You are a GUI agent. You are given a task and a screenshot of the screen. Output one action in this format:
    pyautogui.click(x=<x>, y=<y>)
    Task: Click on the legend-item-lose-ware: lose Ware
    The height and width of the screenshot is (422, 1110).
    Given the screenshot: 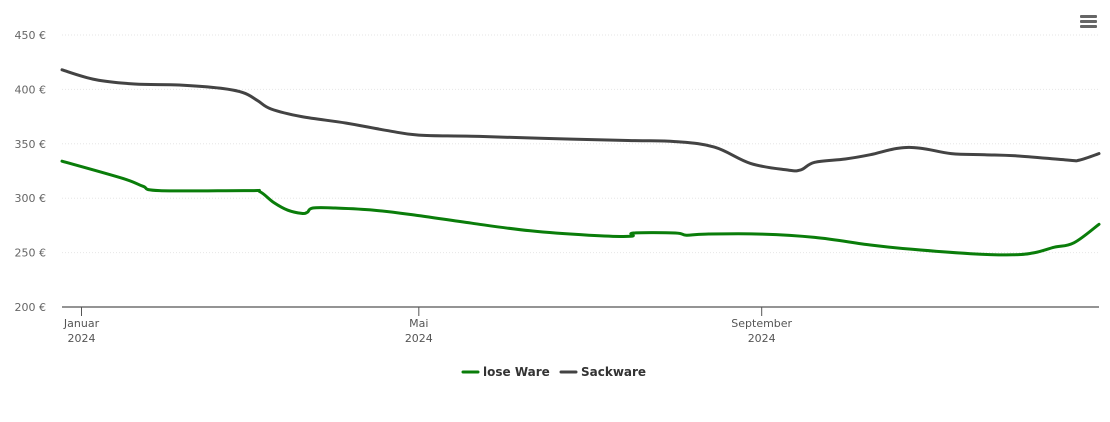 What is the action you would take?
    pyautogui.click(x=505, y=372)
    